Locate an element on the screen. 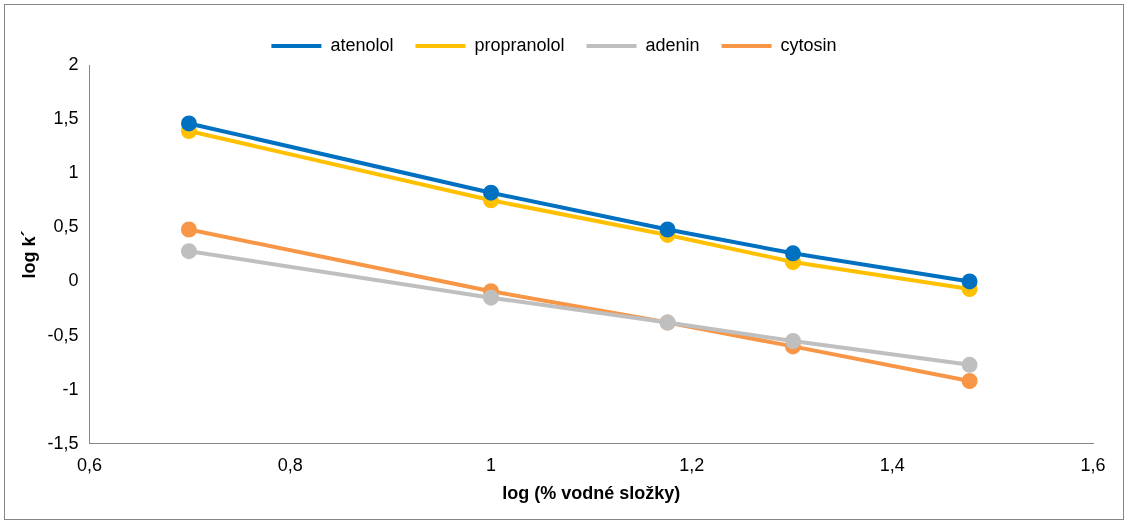 This screenshot has width=1130, height=526. y-tick-label: 1,5 is located at coordinates (66, 118).